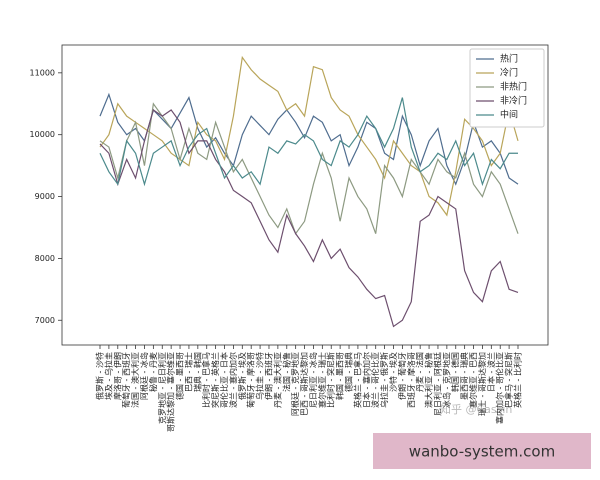 The image size is (600, 480). Describe the element at coordinates (268, 376) in the screenshot. I see `x-tick-label: 伊朗 - 西班牙` at that location.